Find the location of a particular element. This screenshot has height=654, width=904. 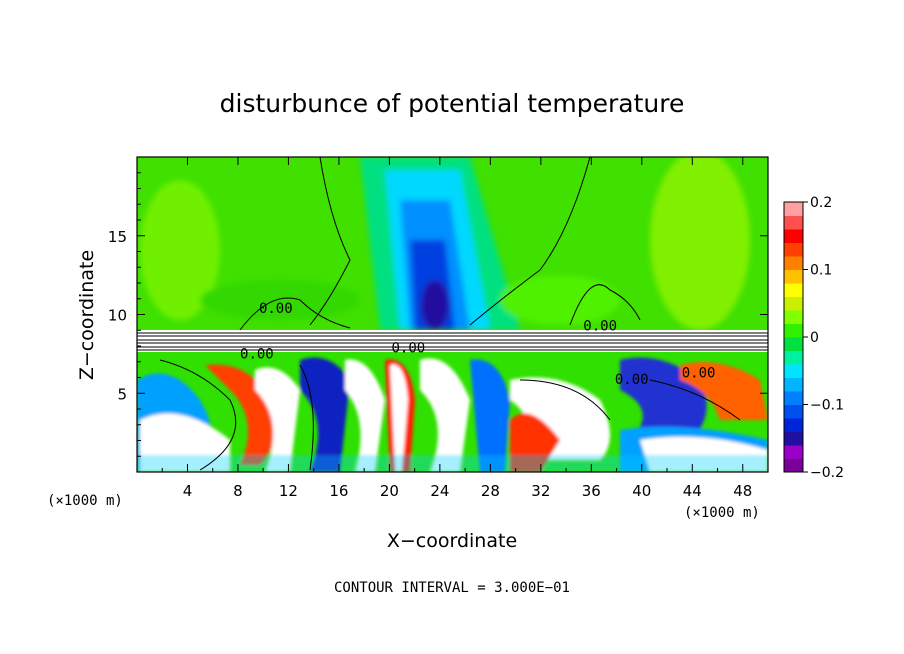

y-axis-label: Z−coordinate is located at coordinates (87, 315).